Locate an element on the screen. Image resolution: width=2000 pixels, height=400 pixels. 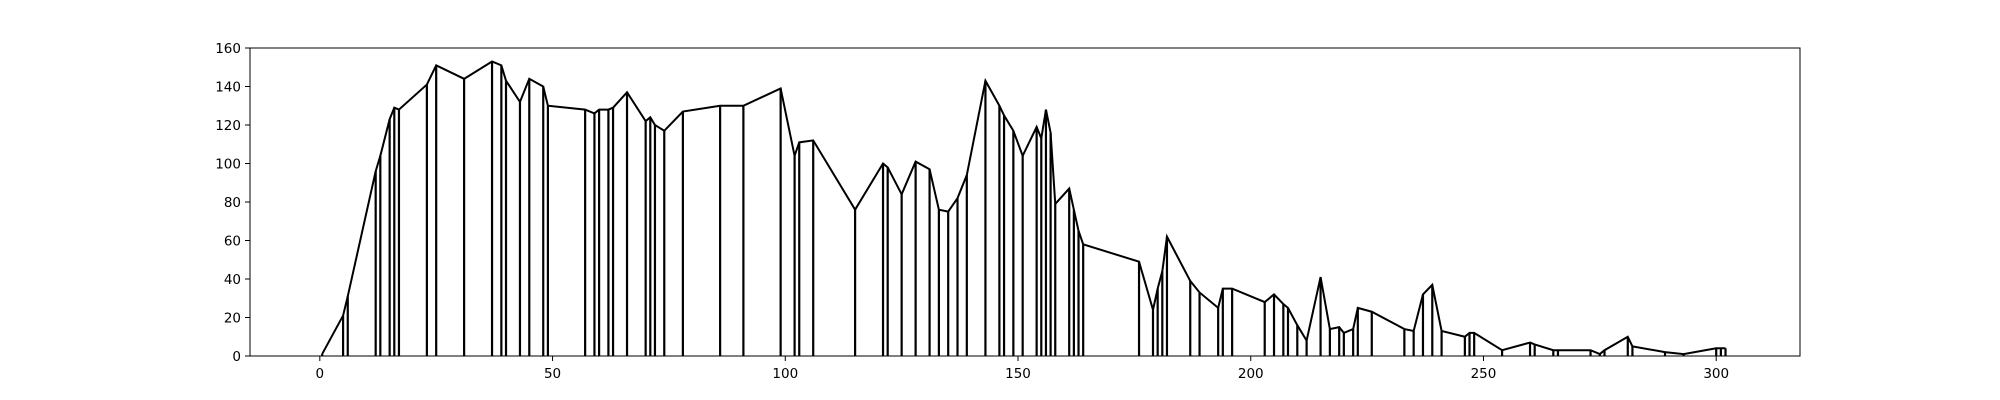
y-tick-label-140: 140 is located at coordinates (228, 88).